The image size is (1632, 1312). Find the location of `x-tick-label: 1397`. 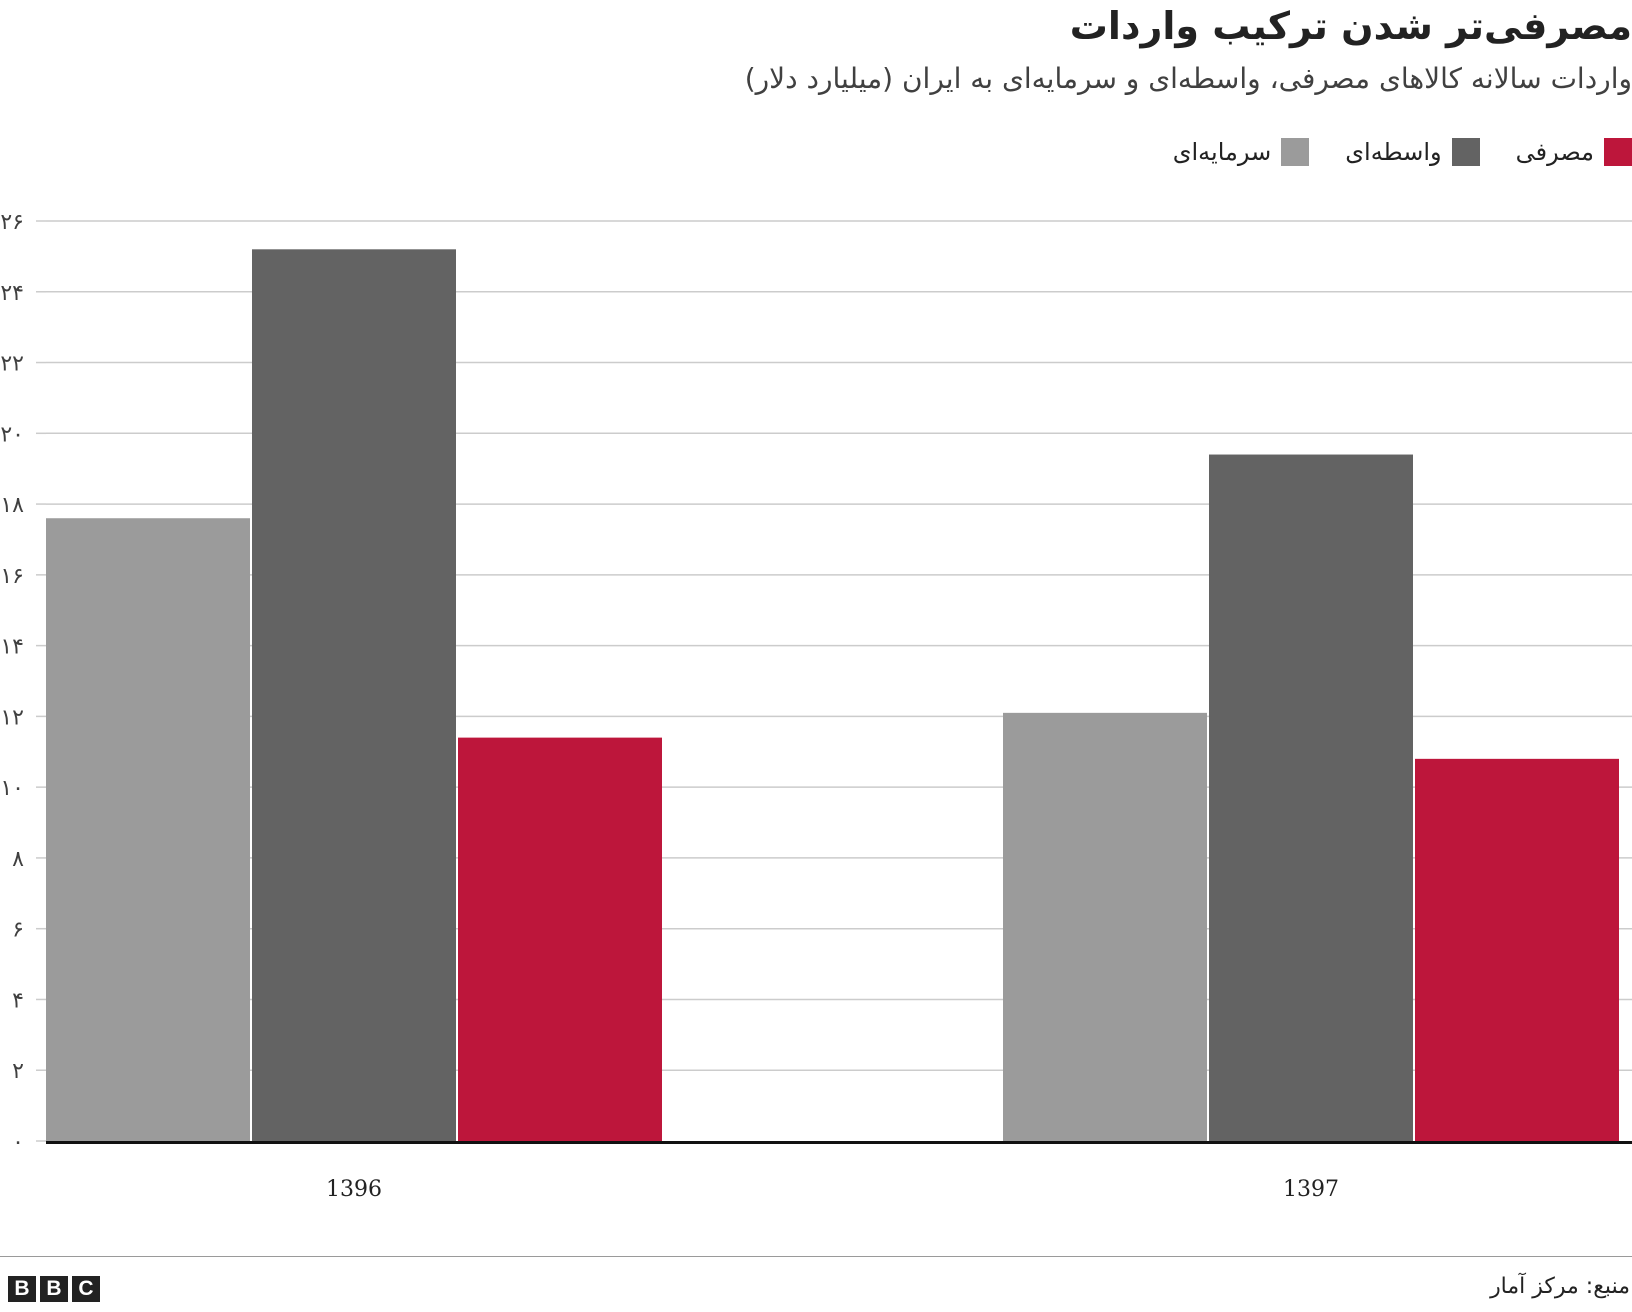

x-tick-label: 1397 is located at coordinates (1311, 1189).